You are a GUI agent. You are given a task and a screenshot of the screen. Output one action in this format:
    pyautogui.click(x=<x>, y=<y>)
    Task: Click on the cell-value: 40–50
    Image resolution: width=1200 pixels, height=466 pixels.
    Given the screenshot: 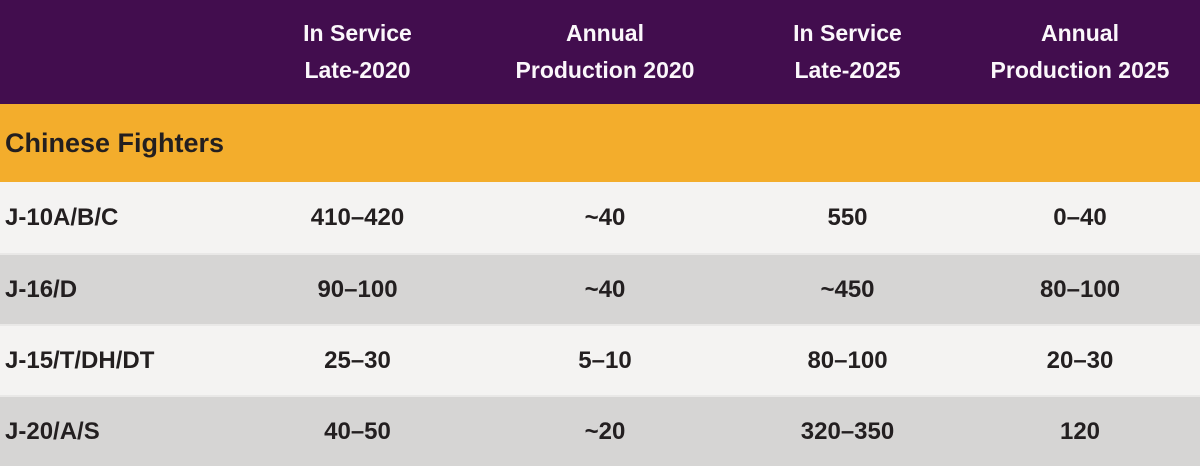 What is the action you would take?
    pyautogui.click(x=357, y=431)
    